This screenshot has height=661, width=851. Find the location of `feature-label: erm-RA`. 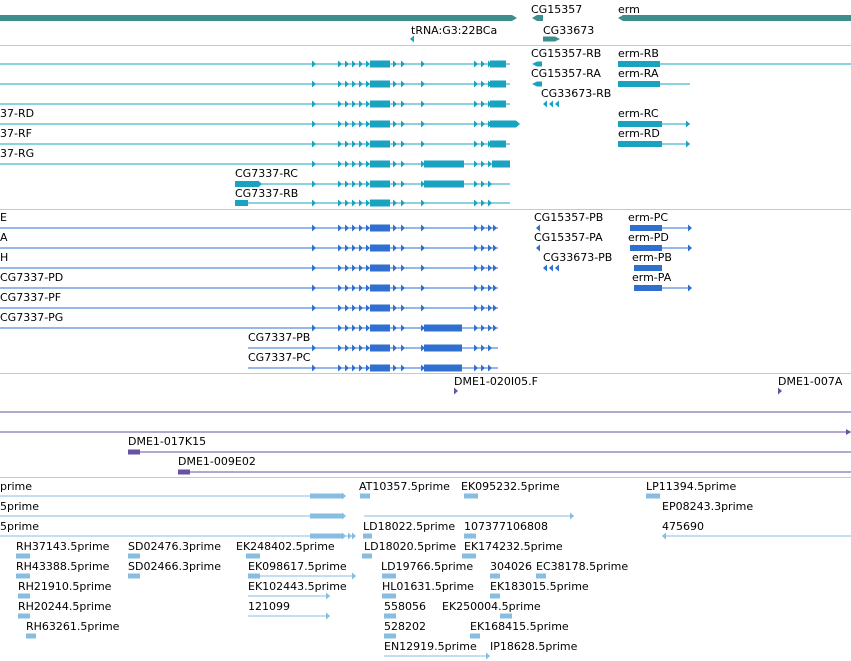

feature-label: erm-RA is located at coordinates (638, 73).